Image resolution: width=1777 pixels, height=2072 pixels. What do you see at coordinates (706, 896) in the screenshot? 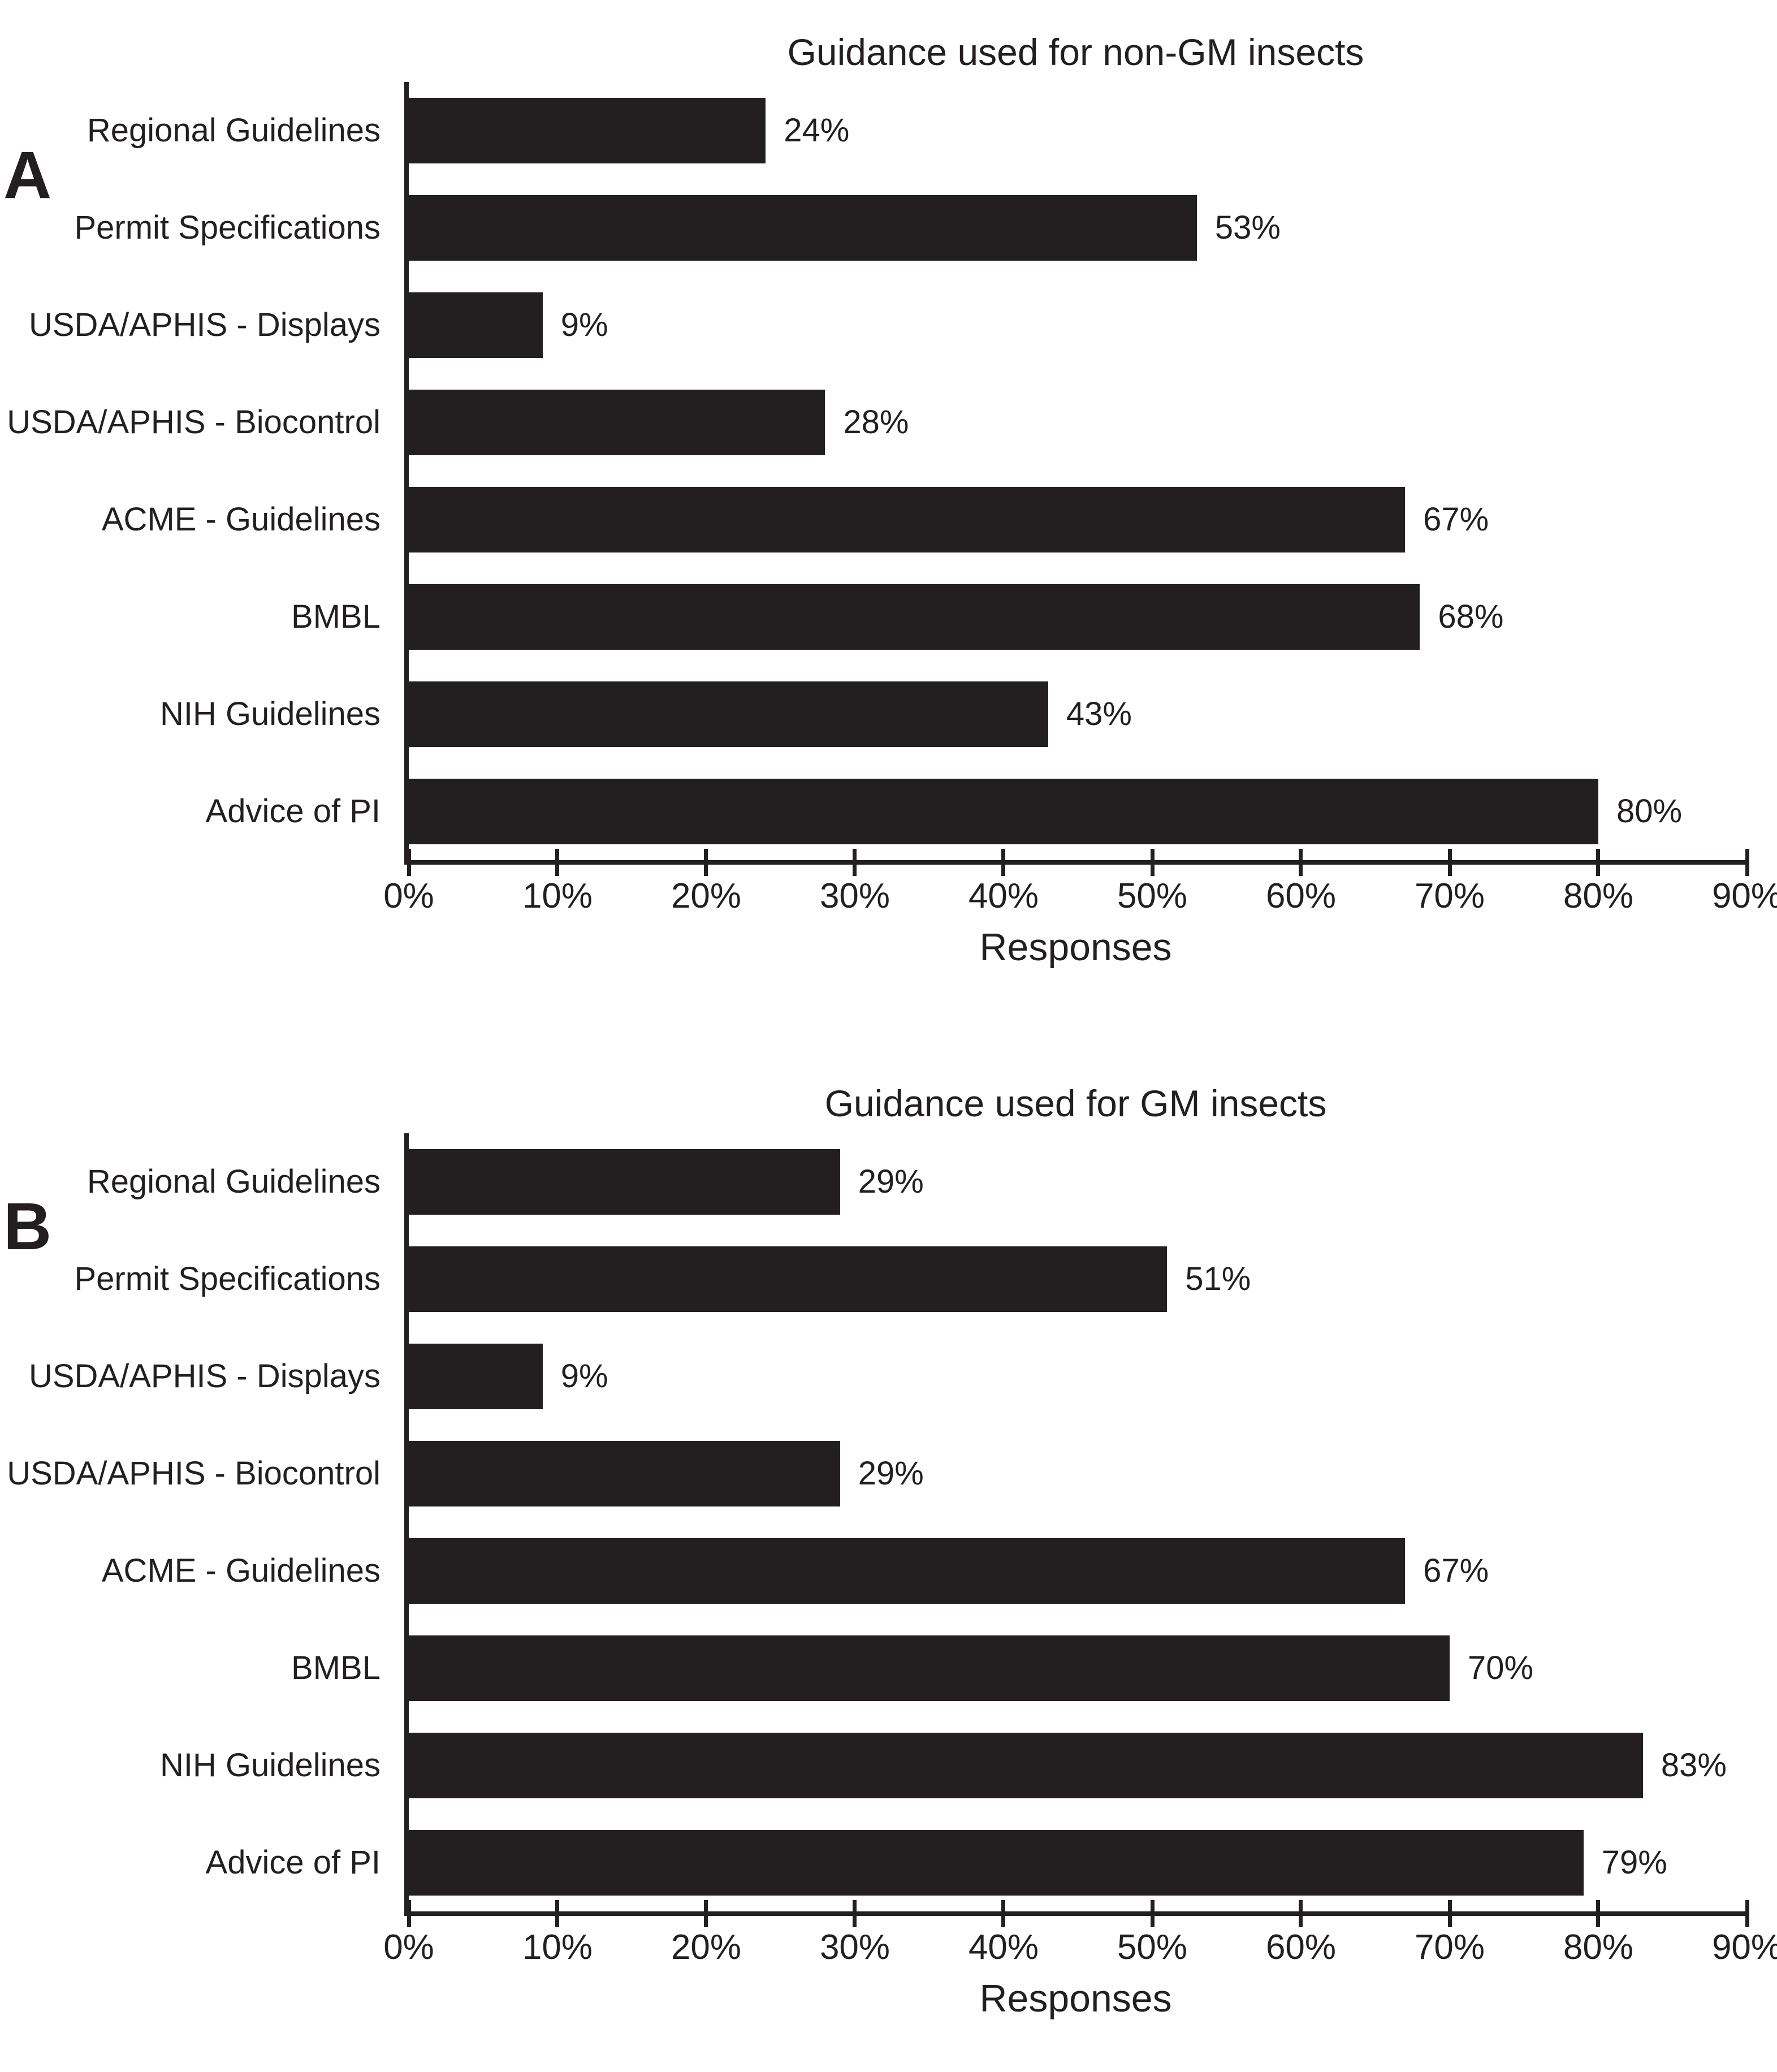
I see `tick-label: 20%` at bounding box center [706, 896].